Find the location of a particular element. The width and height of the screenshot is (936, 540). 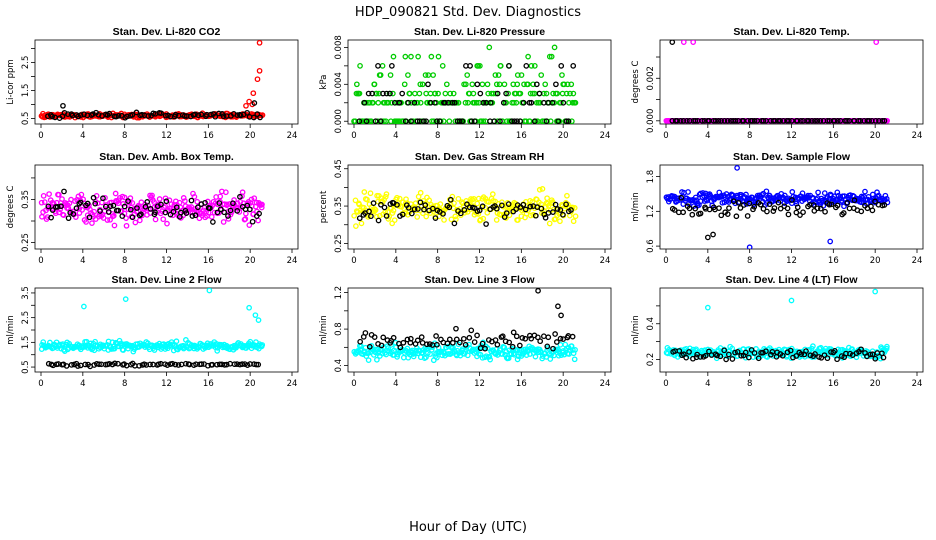

x-tick-label: 0 is located at coordinates (40, 384).